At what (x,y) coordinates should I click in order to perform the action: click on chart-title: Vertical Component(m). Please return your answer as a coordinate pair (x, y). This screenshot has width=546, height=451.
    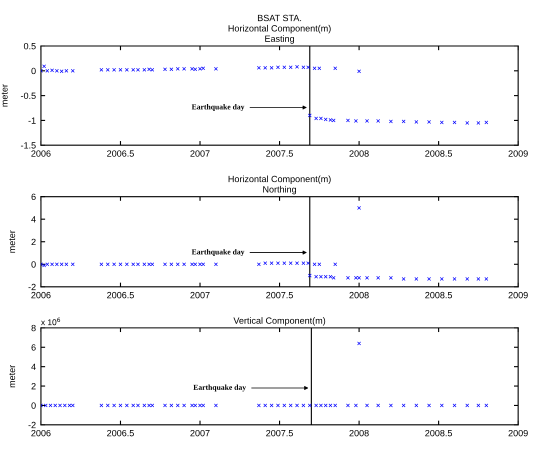
    Looking at the image, I should click on (279, 321).